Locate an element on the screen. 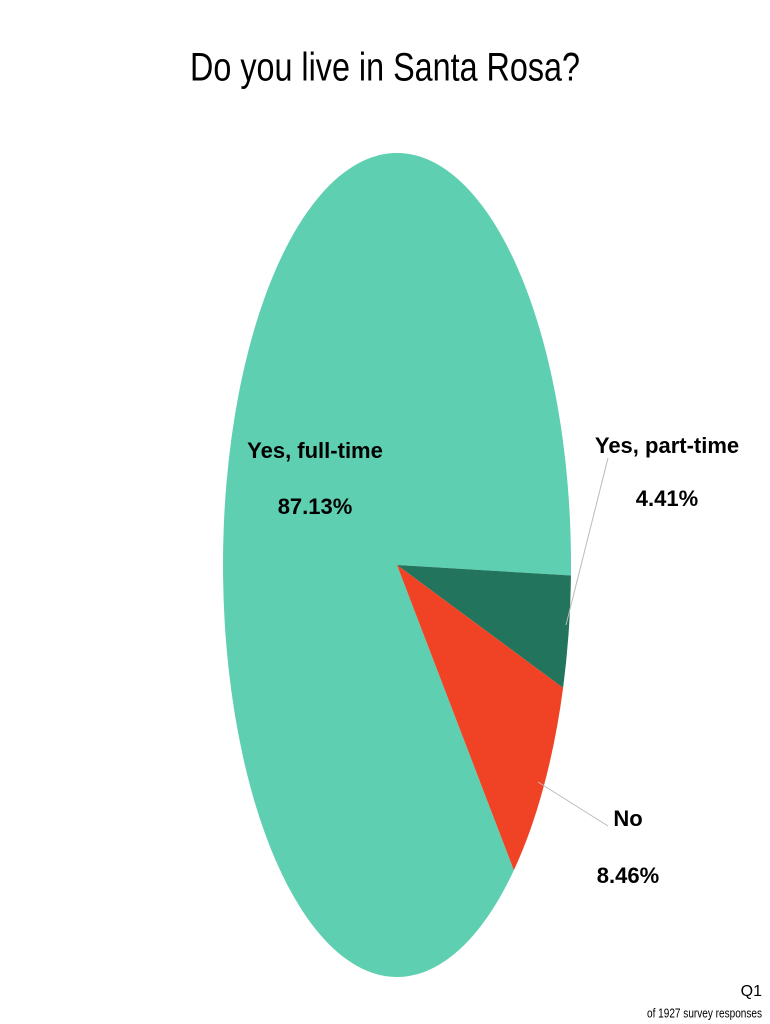 This screenshot has width=770, height=1024. slice-label: Yes, part-time is located at coordinates (667, 445).